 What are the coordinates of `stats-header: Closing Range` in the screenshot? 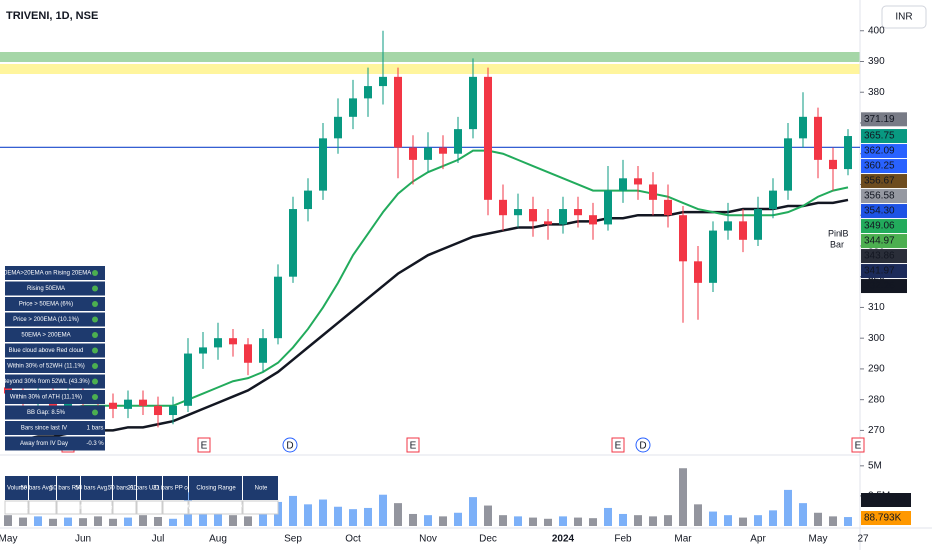 It's located at (216, 489).